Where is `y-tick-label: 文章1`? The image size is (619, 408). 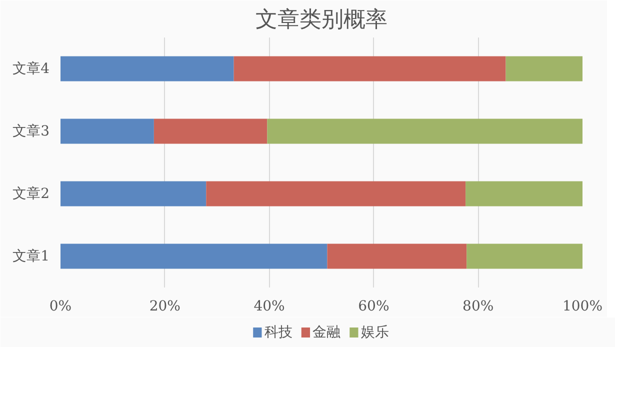 y-tick-label: 文章1 is located at coordinates (31, 256).